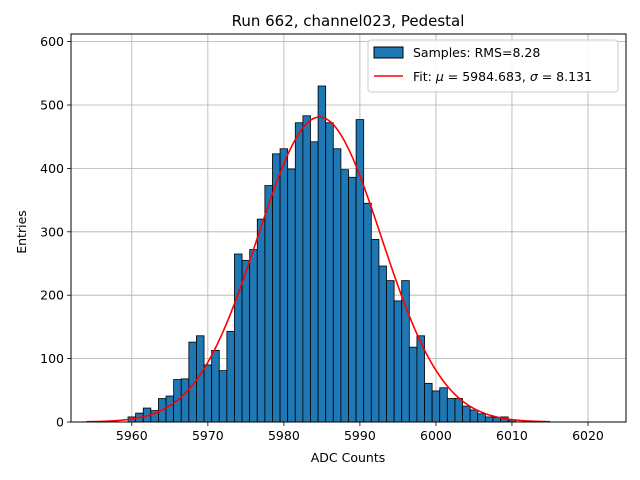 Image resolution: width=640 pixels, height=480 pixels. I want to click on x-tick-label: 5970, so click(208, 435).